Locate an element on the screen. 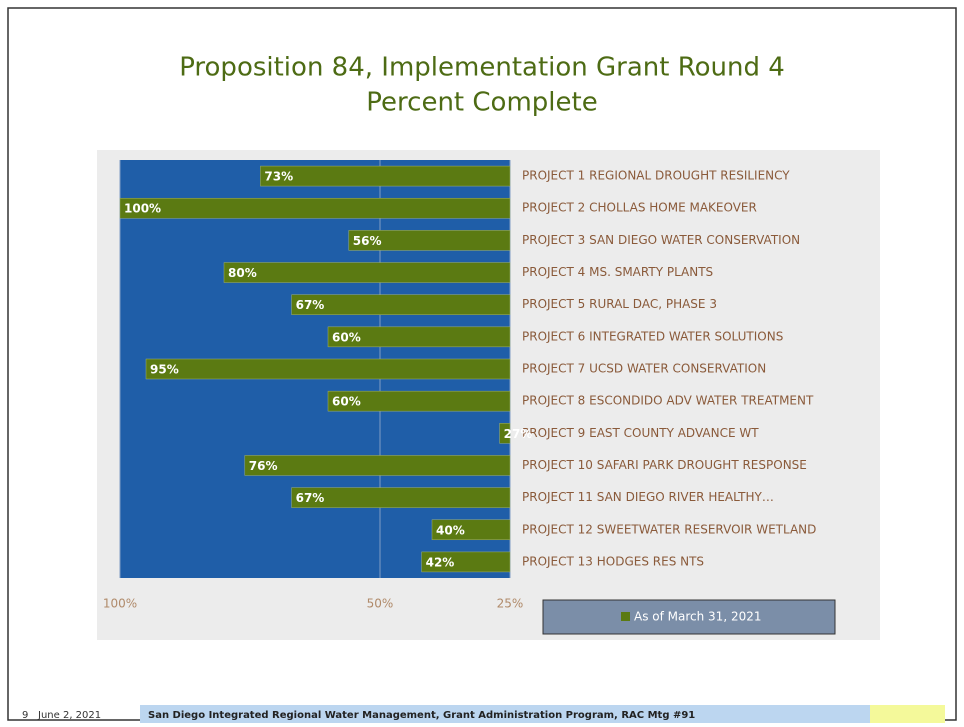  slide-number: 9 is located at coordinates (25, 715).